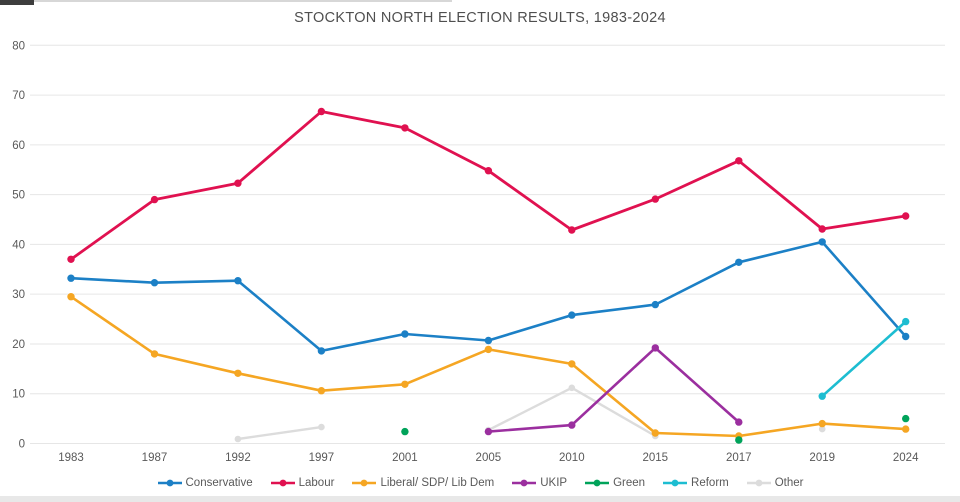  I want to click on screenshot-top-edge-artifact, so click(226, 1).